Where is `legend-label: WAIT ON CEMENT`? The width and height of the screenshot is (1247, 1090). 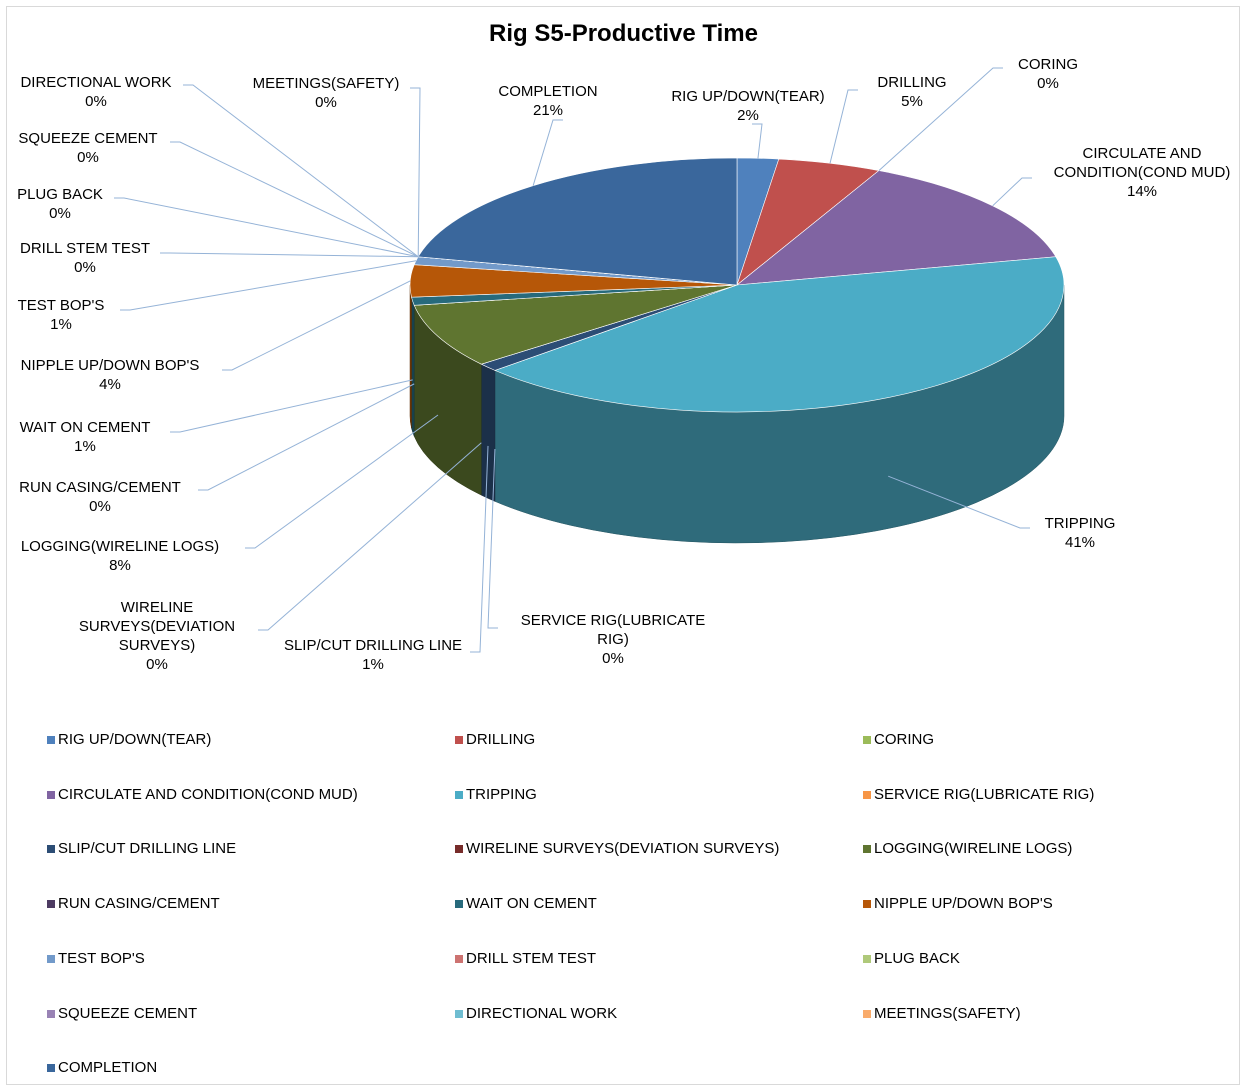
legend-label: WAIT ON CEMENT is located at coordinates (531, 904).